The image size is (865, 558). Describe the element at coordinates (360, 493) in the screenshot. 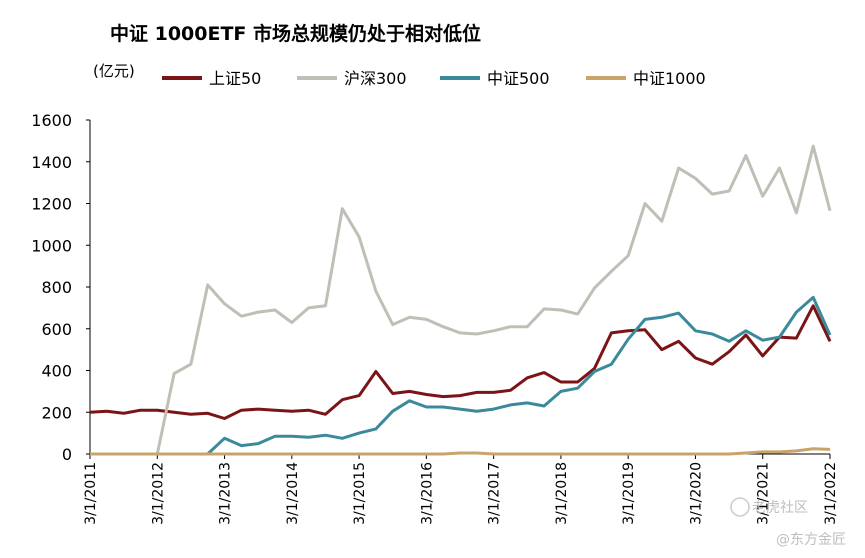

I see `x-tick-label: 3/1/2015` at that location.